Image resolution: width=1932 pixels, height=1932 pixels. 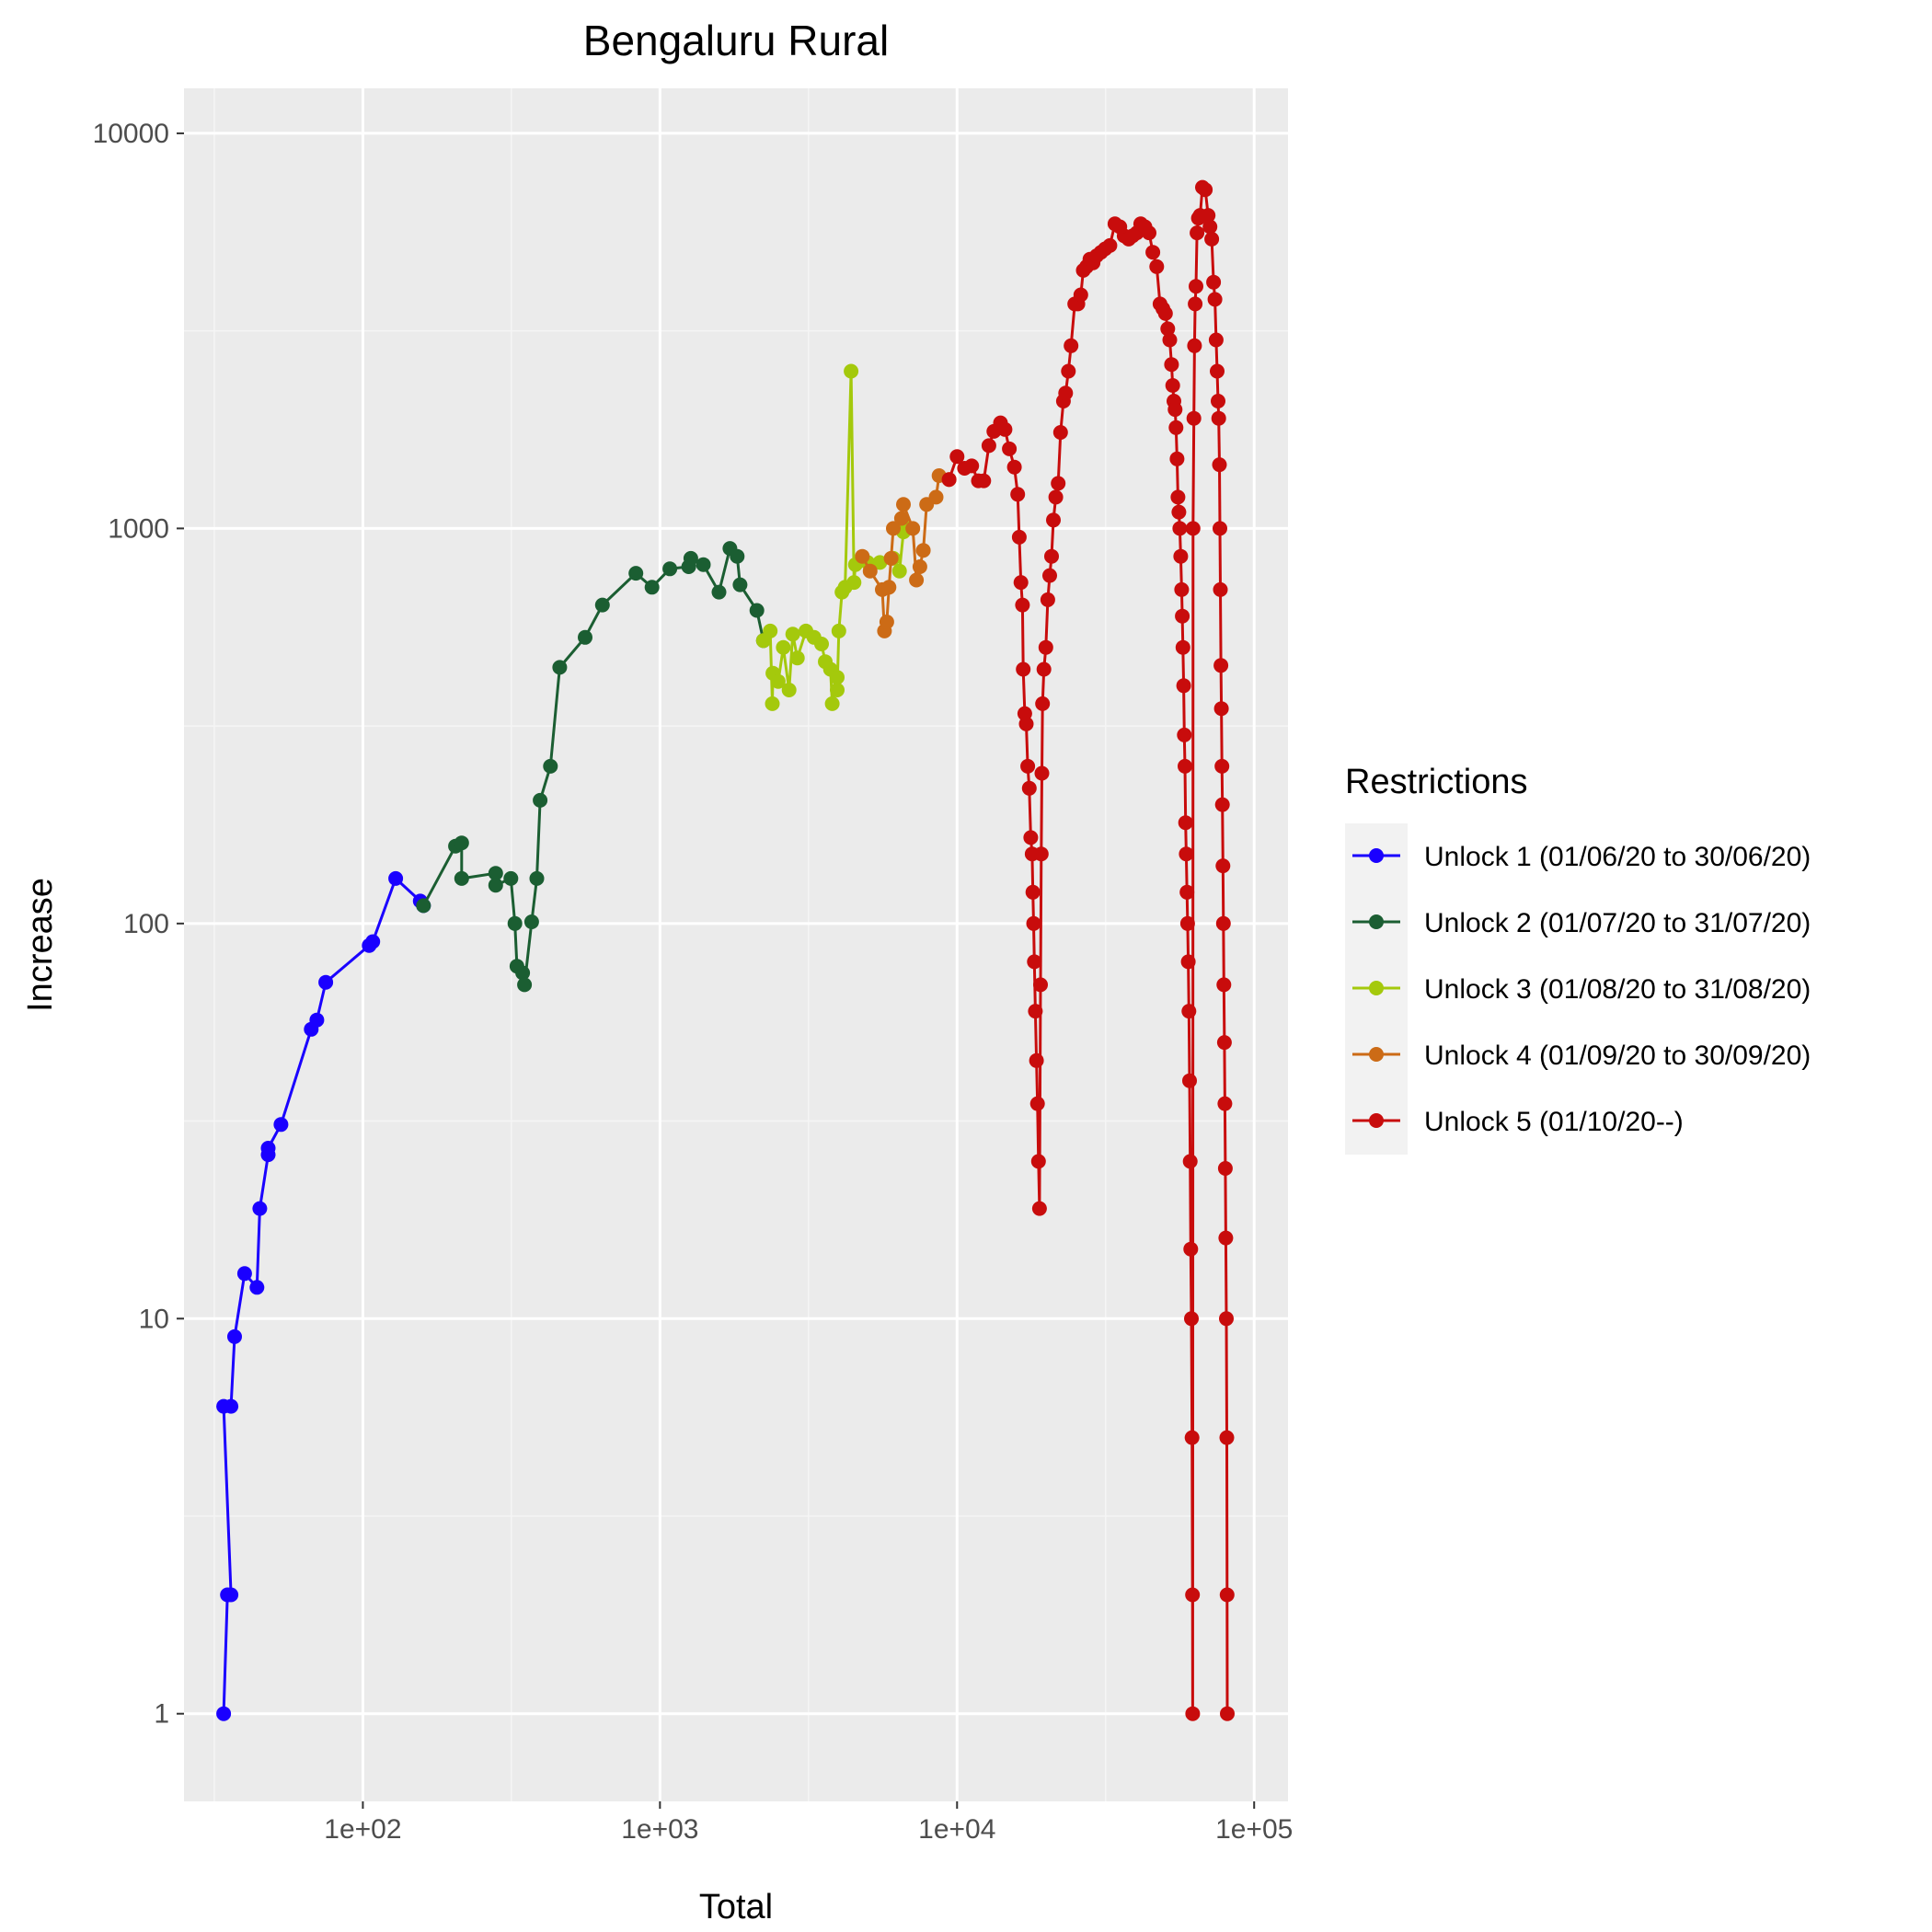 I want to click on legend-item: Unlock 5 (01/10/20--), so click(x=1518, y=1122).